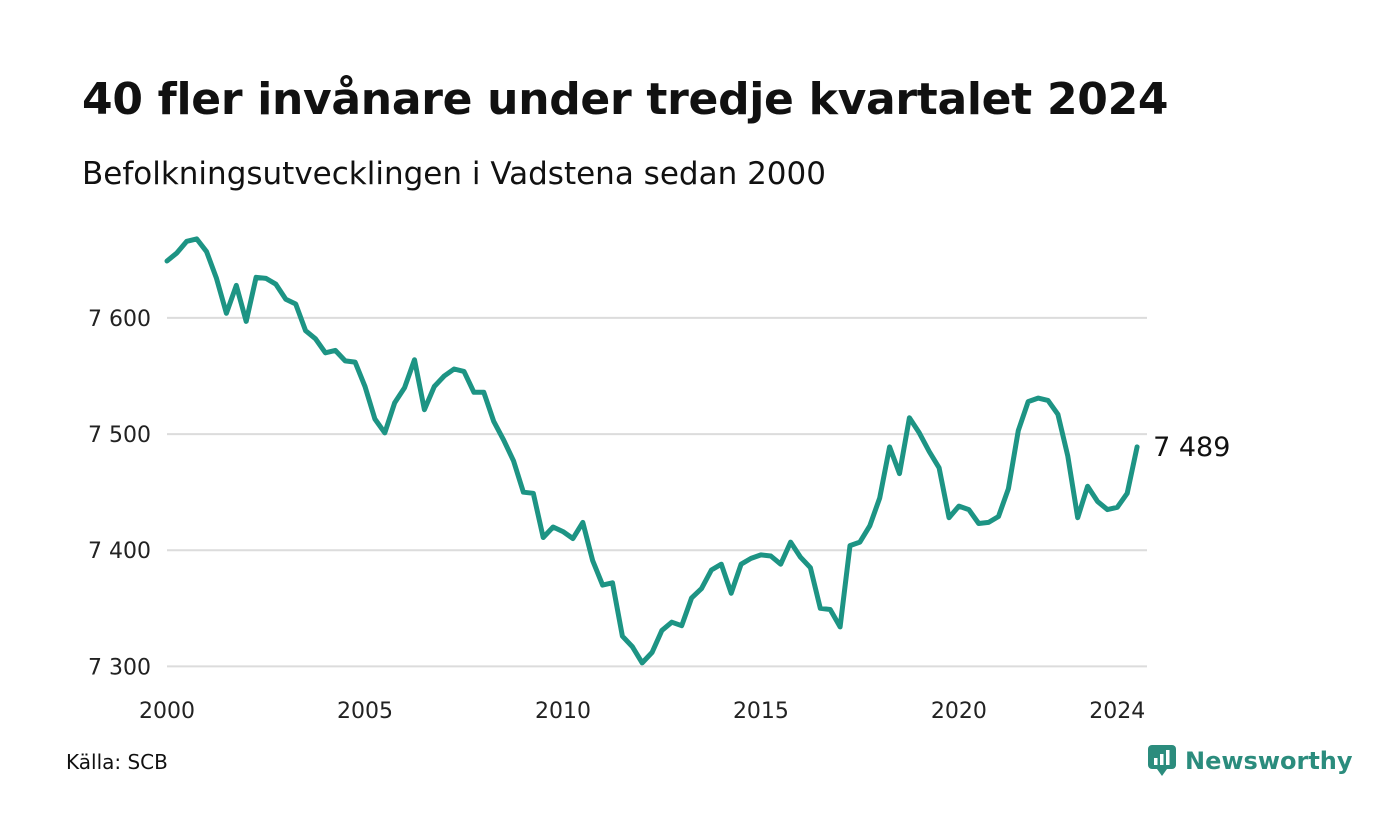  I want to click on newsworthy-logo-icon, so click(1162, 760).